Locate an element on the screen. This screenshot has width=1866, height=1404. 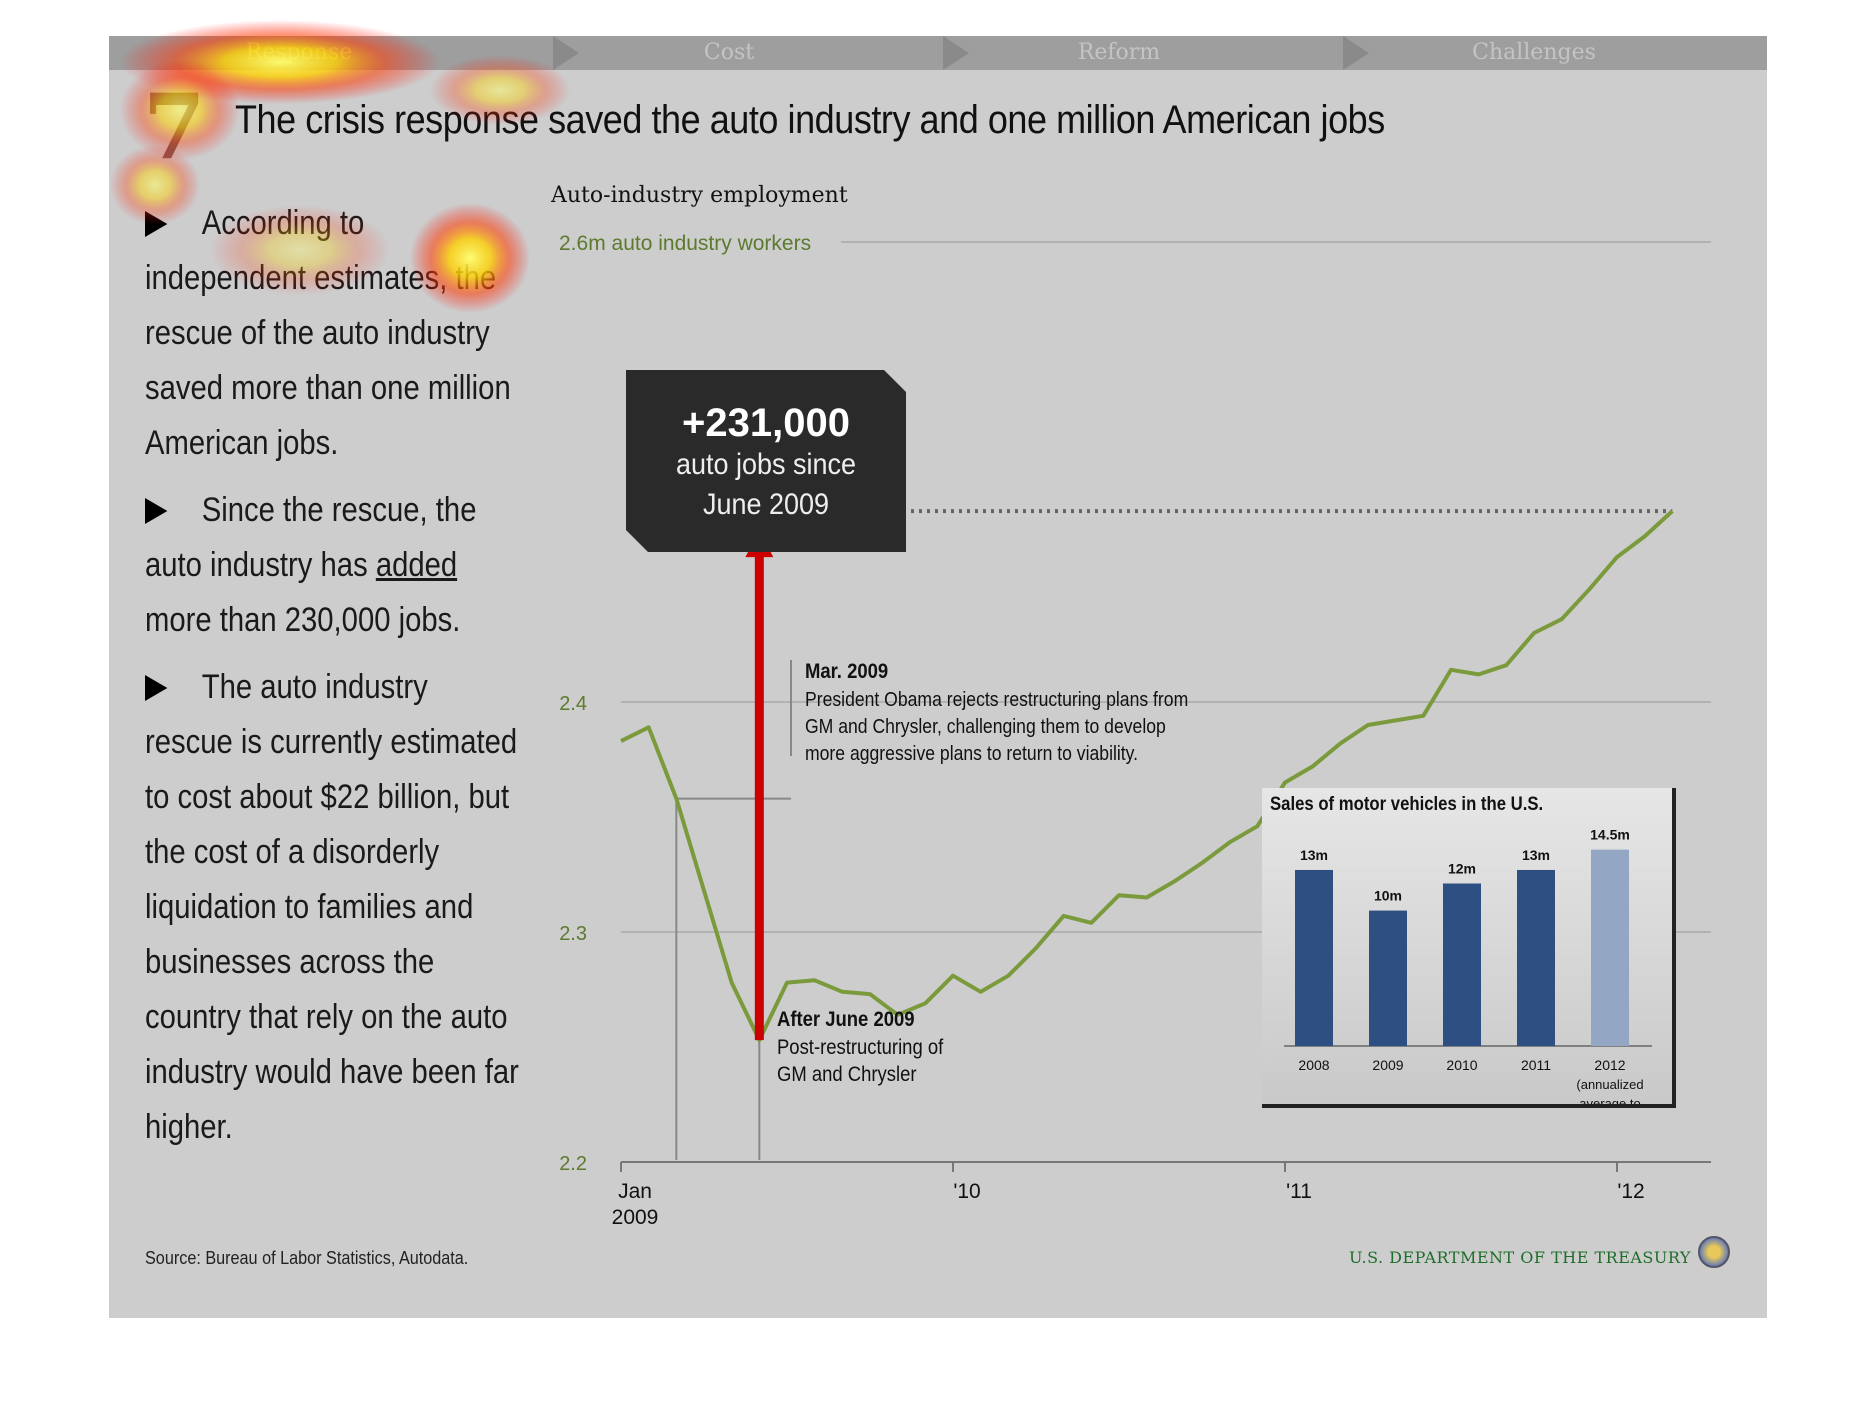
bar-value-label: 12m is located at coordinates (1462, 869).